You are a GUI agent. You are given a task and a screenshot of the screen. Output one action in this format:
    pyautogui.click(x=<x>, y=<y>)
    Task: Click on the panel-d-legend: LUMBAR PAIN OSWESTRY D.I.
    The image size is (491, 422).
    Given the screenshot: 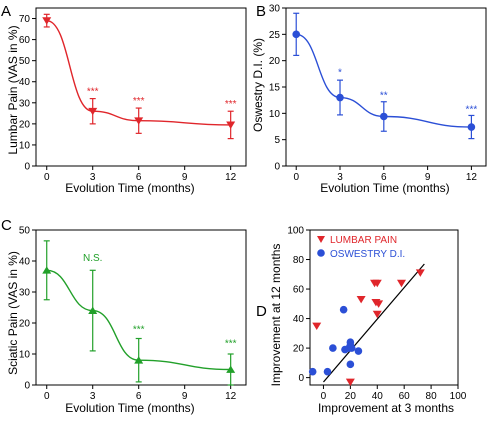 What is the action you would take?
    pyautogui.click(x=361, y=247)
    